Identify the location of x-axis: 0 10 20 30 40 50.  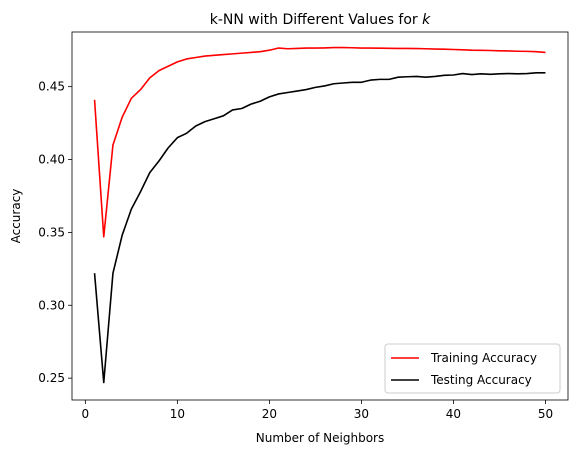
(317, 410).